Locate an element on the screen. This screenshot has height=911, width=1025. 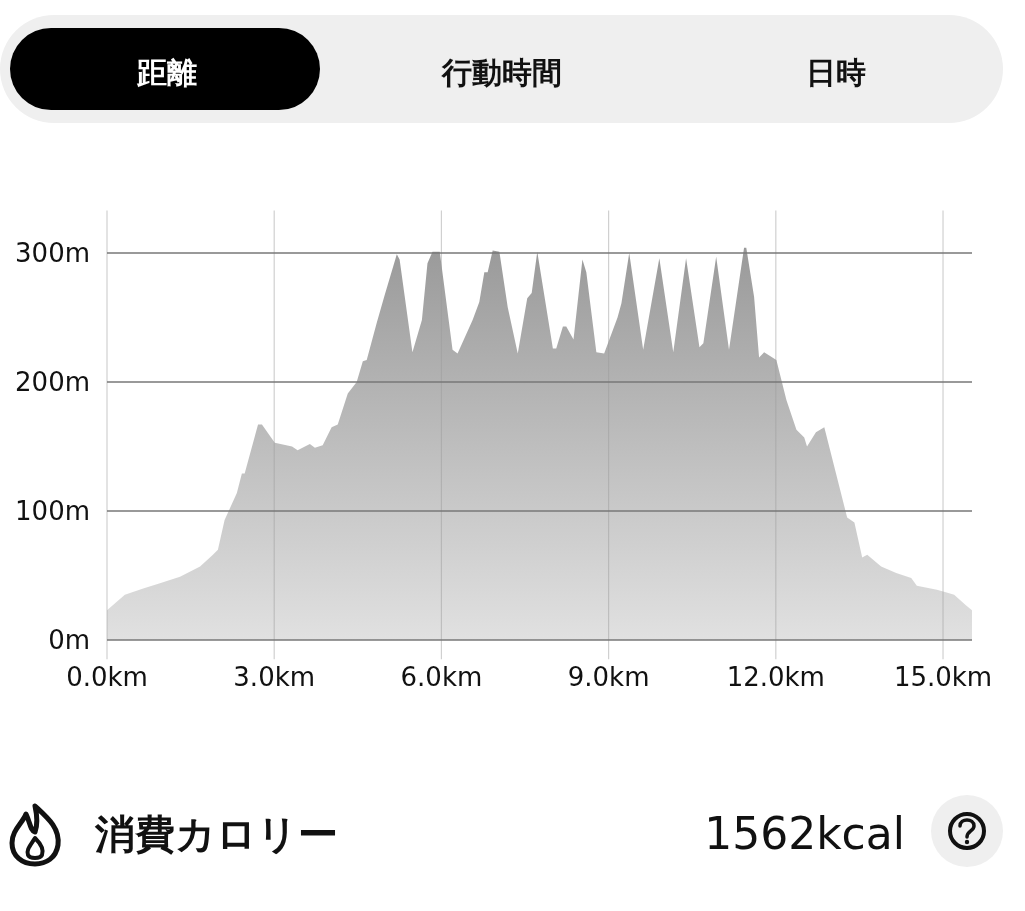
x-tick-label: 9.0km is located at coordinates (608, 677).